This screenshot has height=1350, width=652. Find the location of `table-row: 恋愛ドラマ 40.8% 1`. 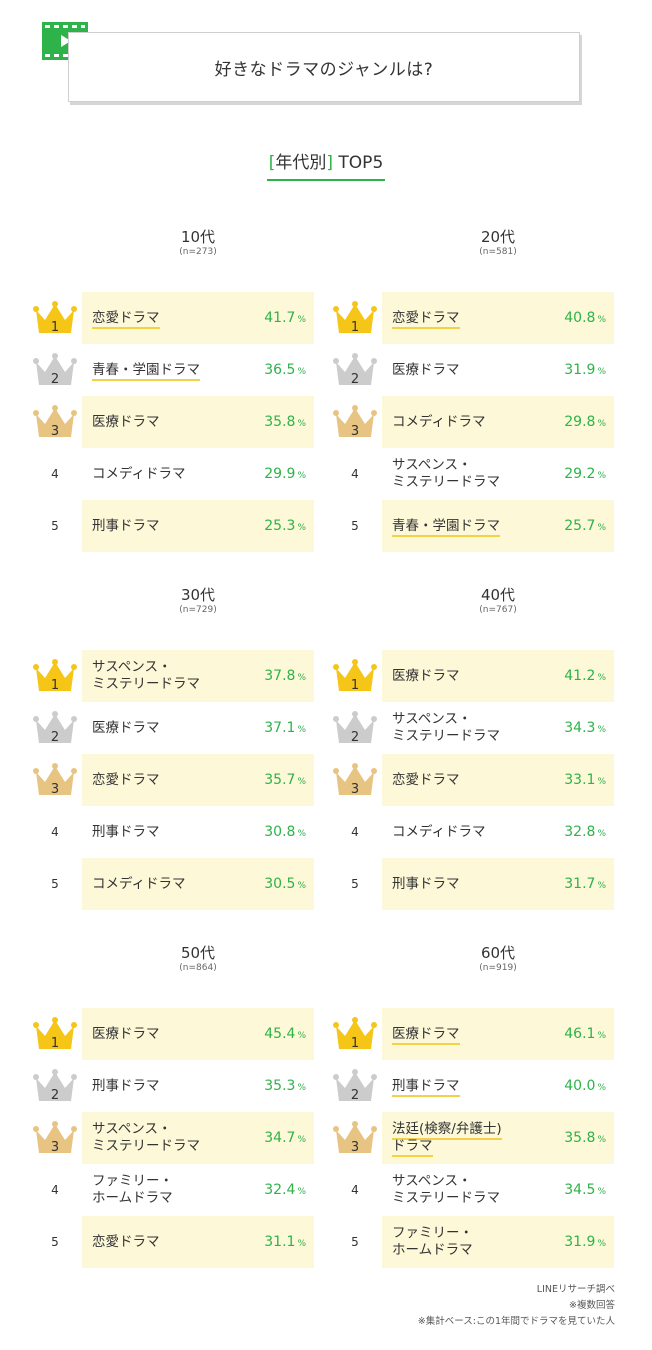

table-row: 恋愛ドラマ 40.8% 1 is located at coordinates (473, 318).